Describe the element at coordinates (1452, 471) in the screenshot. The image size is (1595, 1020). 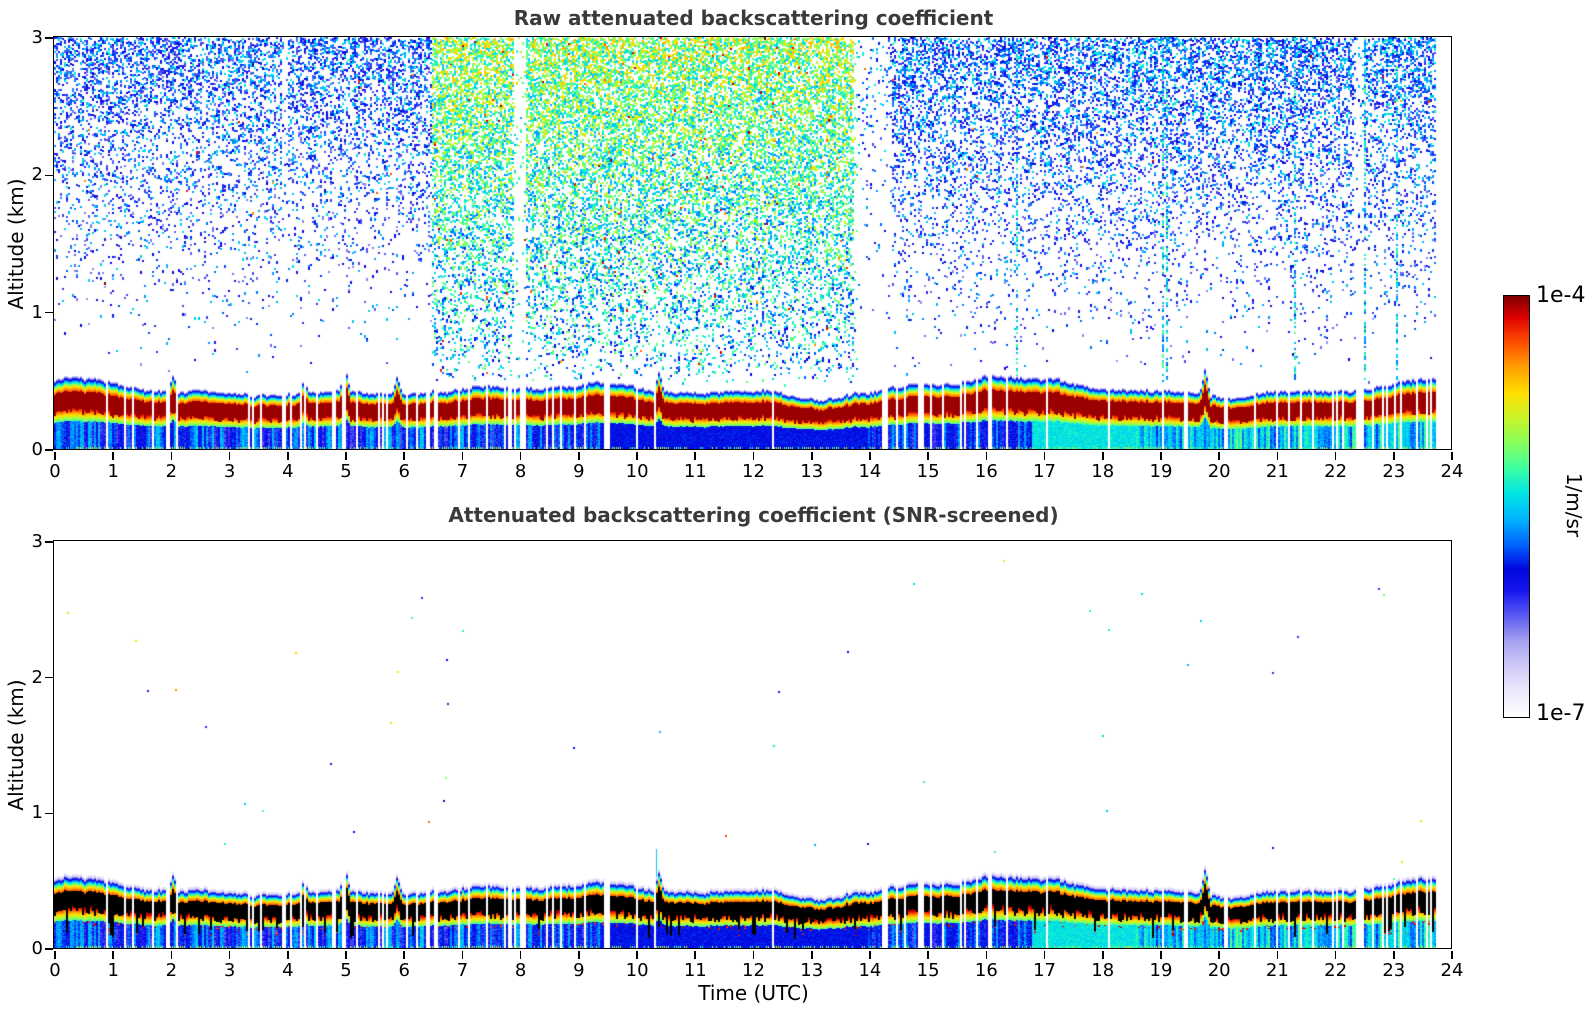
I see `x-tick-label: 24` at that location.